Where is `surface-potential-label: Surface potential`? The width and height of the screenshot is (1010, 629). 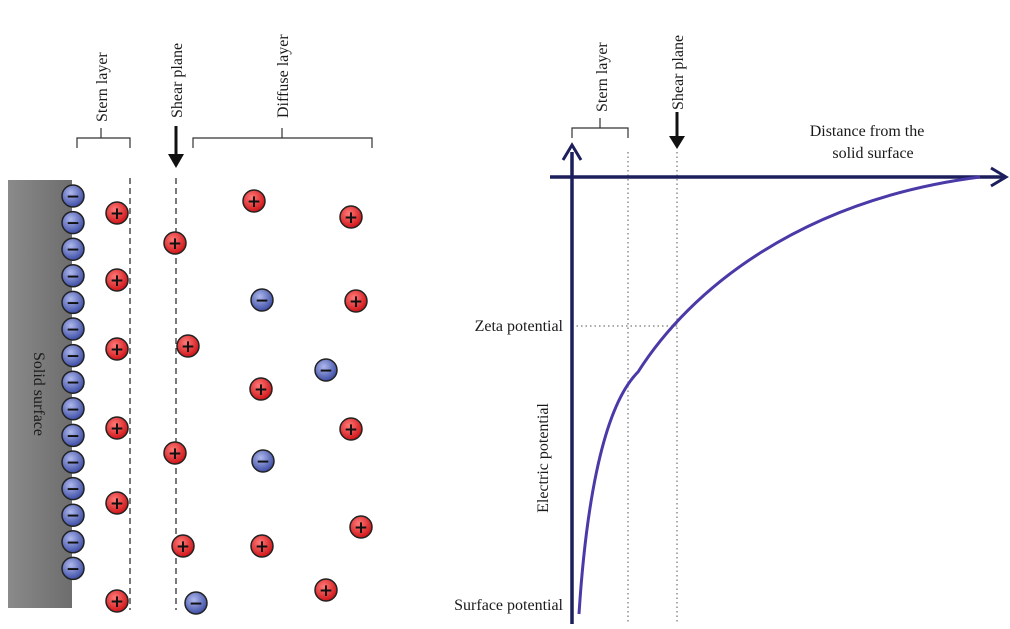 surface-potential-label: Surface potential is located at coordinates (508, 605).